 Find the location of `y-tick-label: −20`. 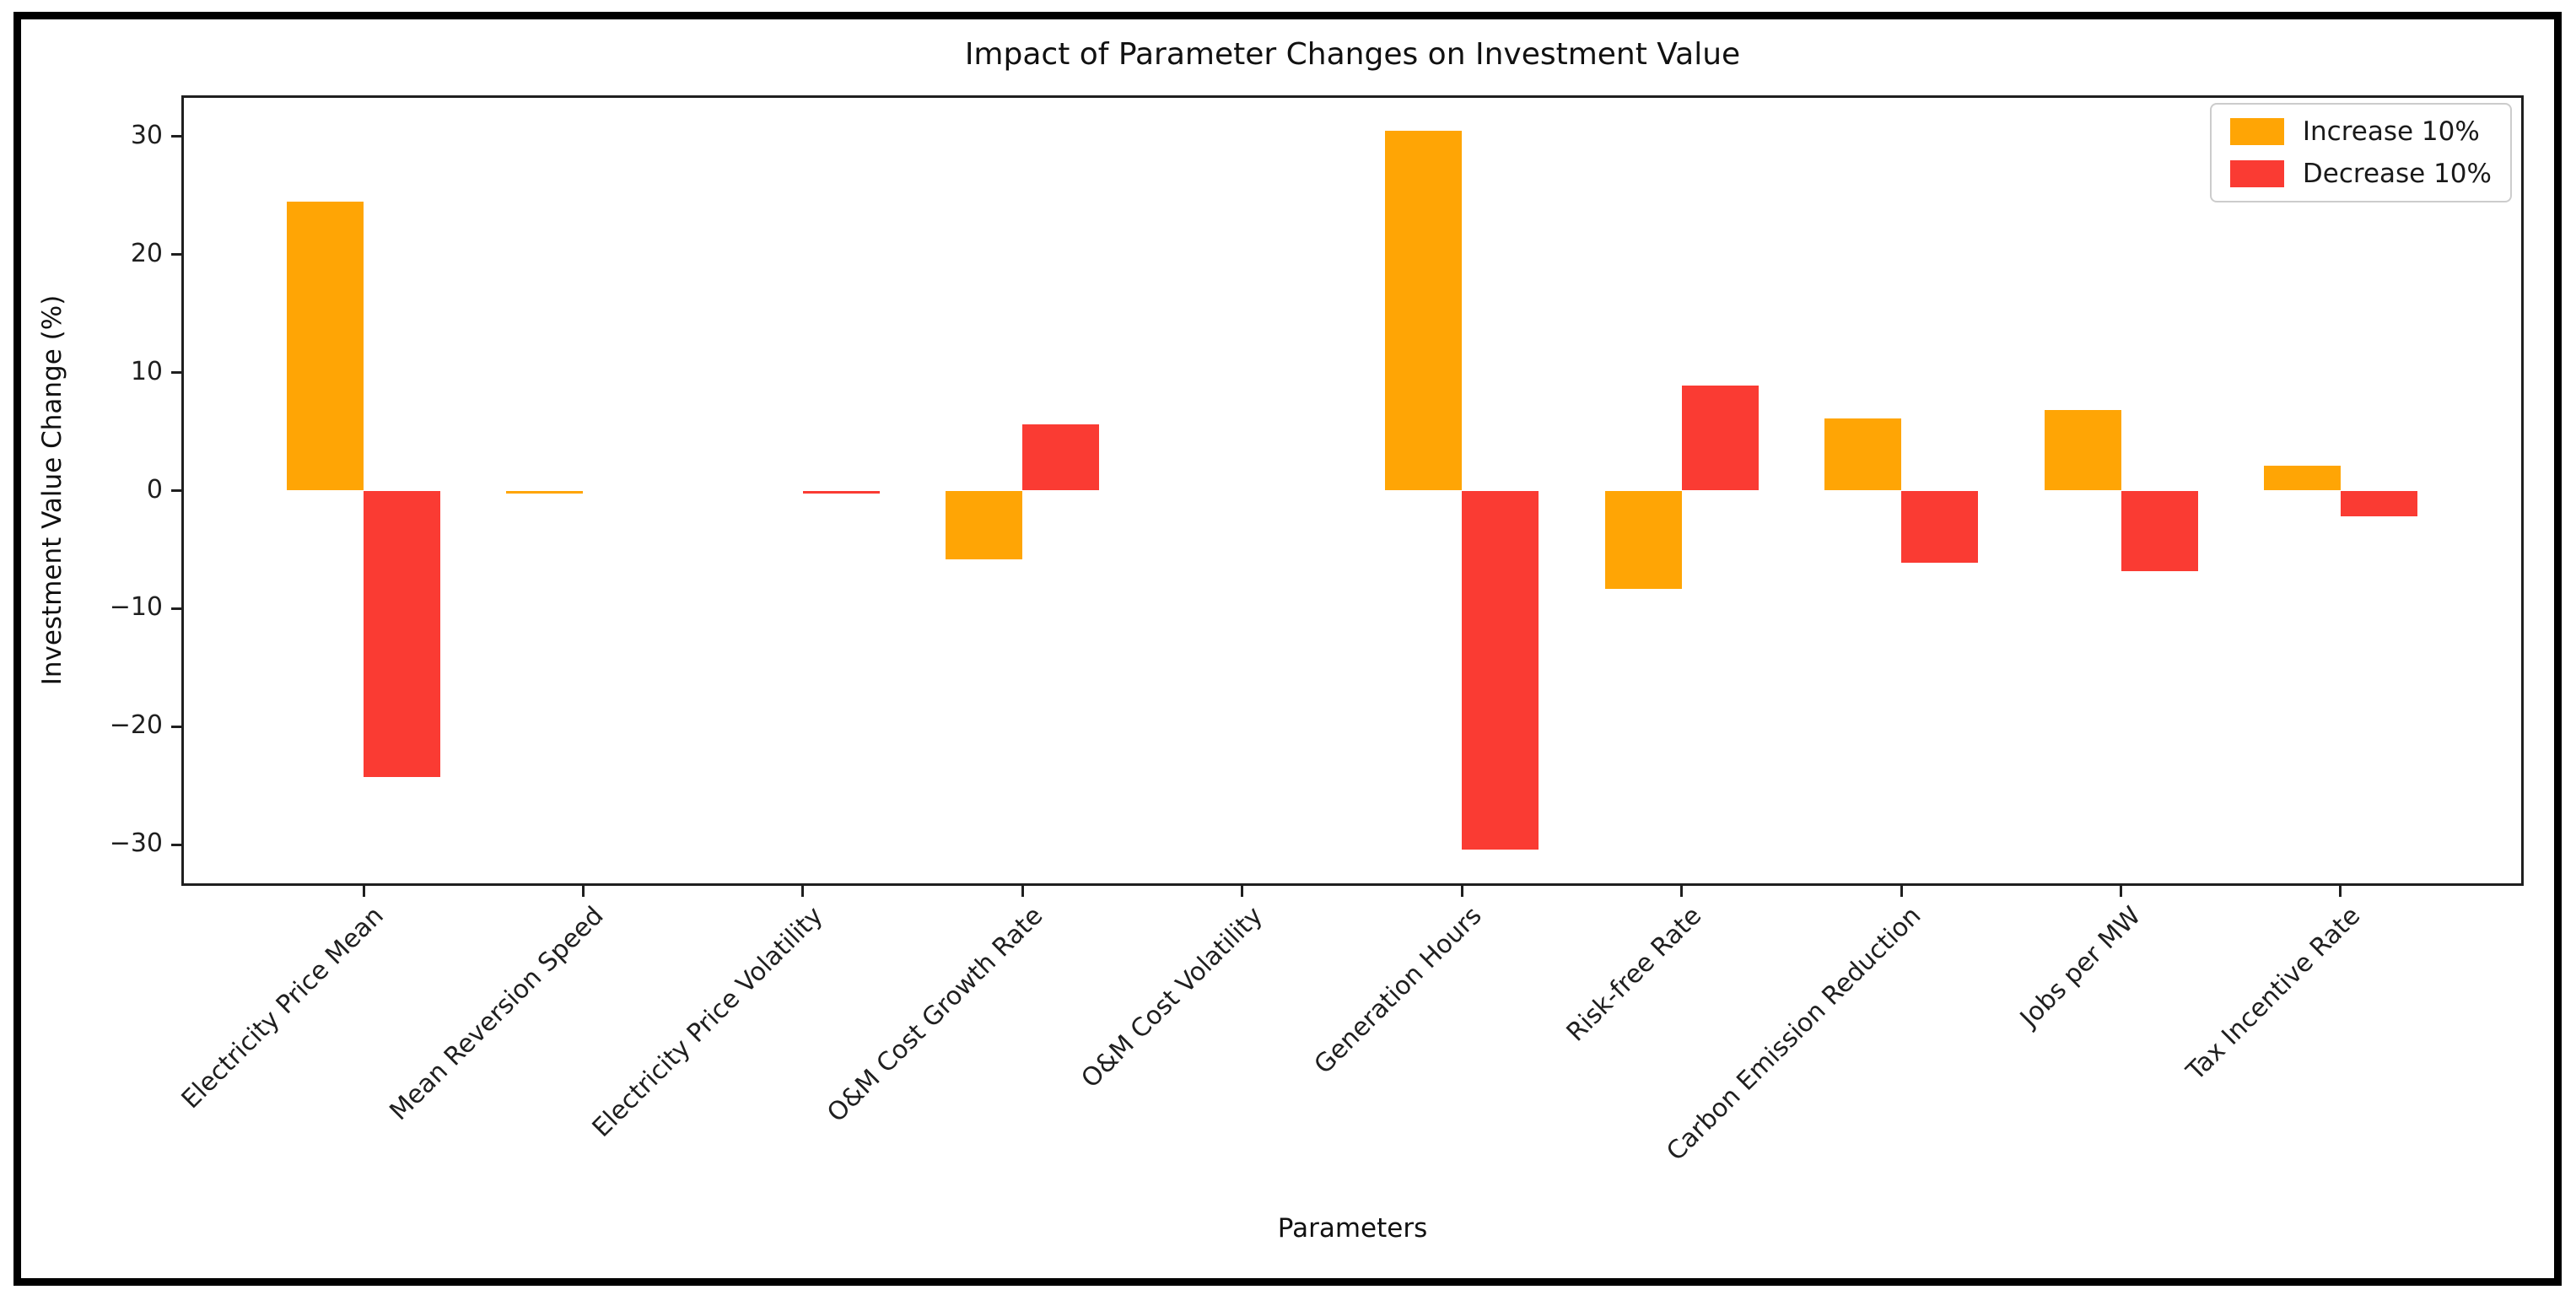

y-tick-label: −20 is located at coordinates (136, 725).